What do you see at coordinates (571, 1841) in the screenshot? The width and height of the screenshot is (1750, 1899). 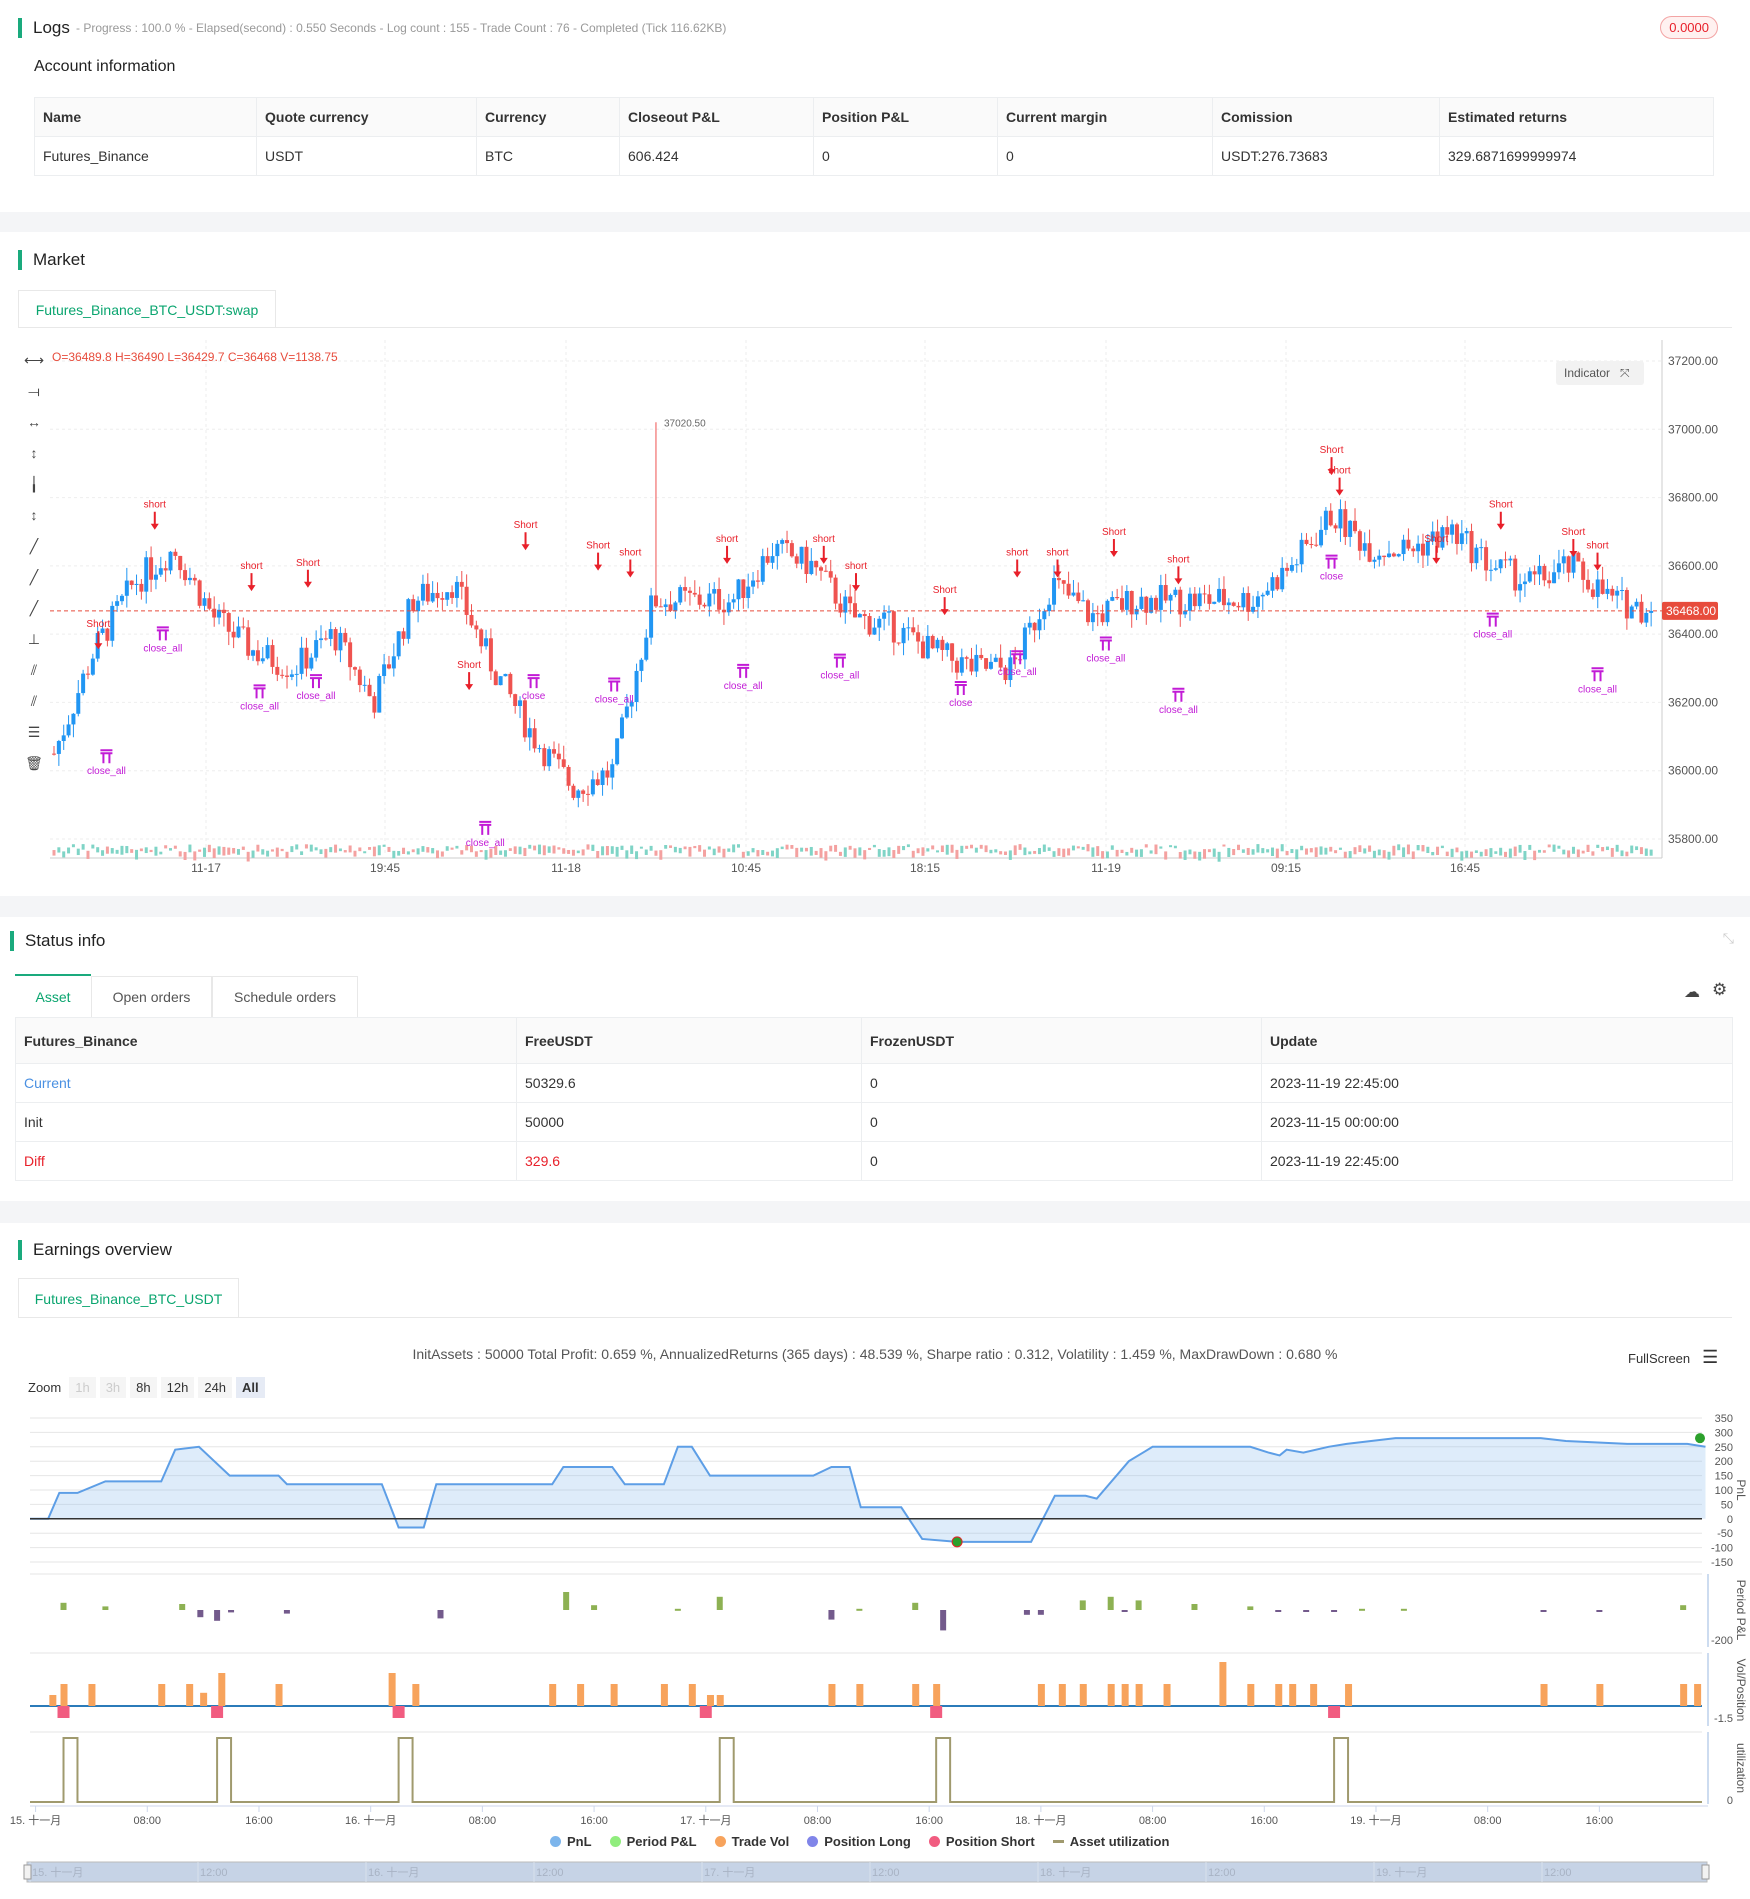 I see `legend-pnl: PnL` at bounding box center [571, 1841].